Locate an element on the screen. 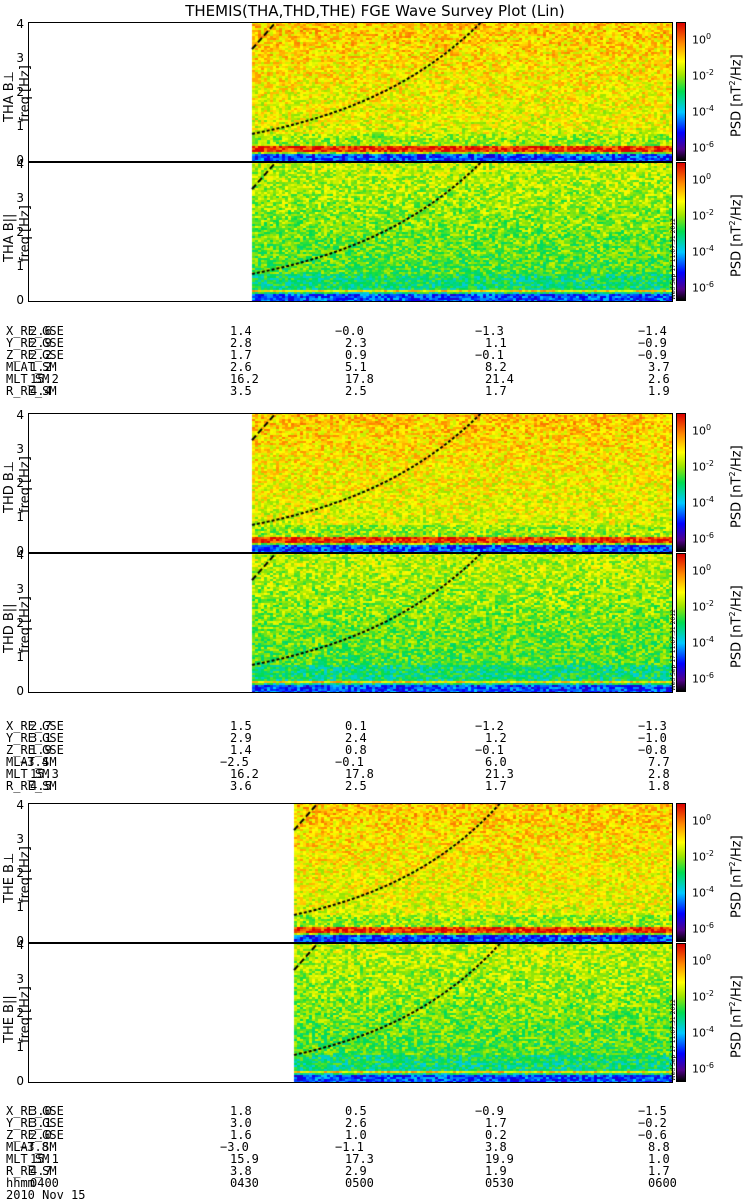 The image size is (750, 1202). ephemeris-row: MLAT_SM −3.8 −3.0 −1.1 3.8 8.8 is located at coordinates (371, 1147).